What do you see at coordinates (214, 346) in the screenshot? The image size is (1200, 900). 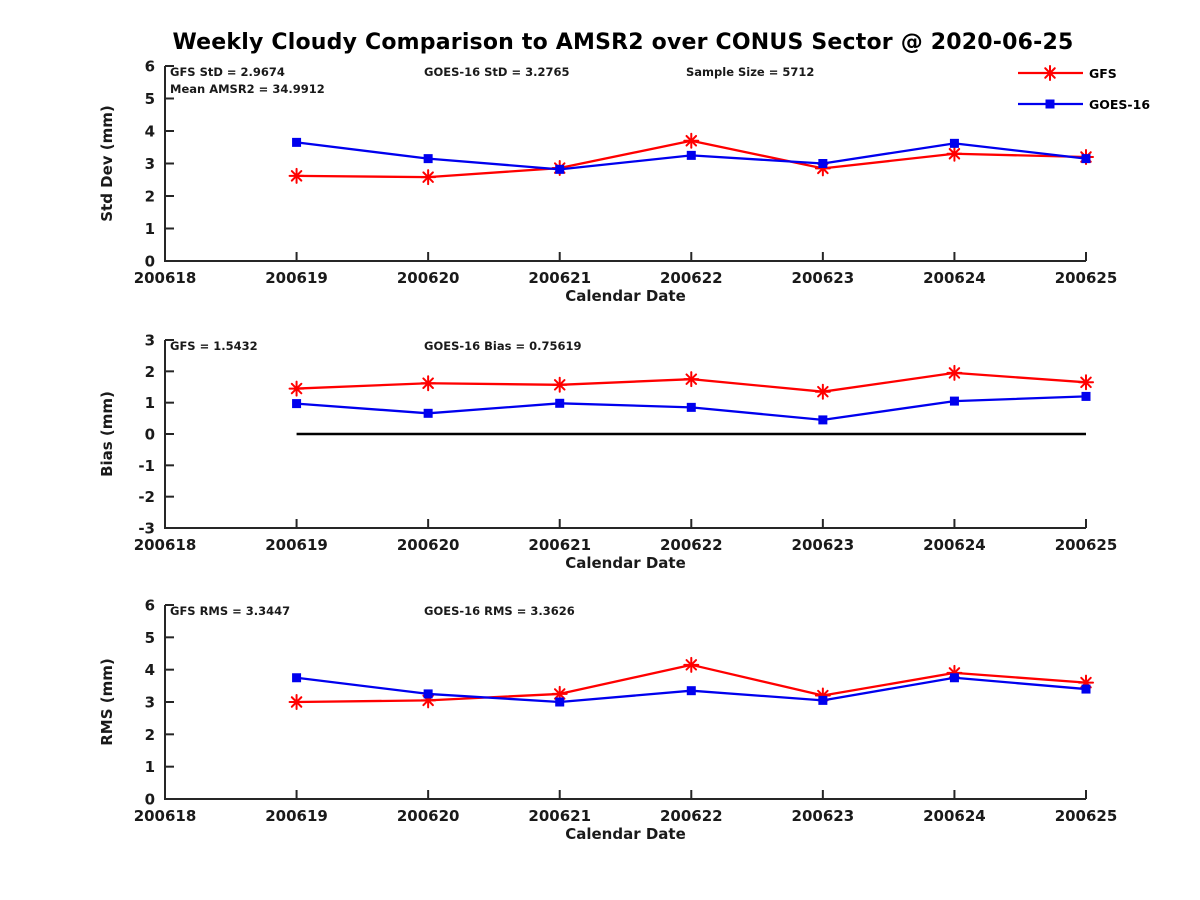 I see `annotation-text: GFS = 1.5432` at bounding box center [214, 346].